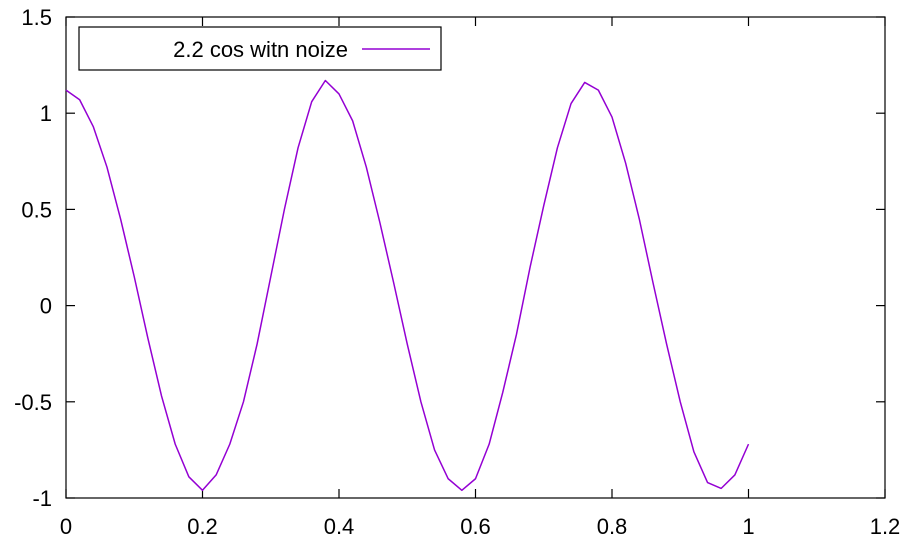 Image resolution: width=916 pixels, height=551 pixels. What do you see at coordinates (46, 113) in the screenshot?
I see `y-tick-label: 1` at bounding box center [46, 113].